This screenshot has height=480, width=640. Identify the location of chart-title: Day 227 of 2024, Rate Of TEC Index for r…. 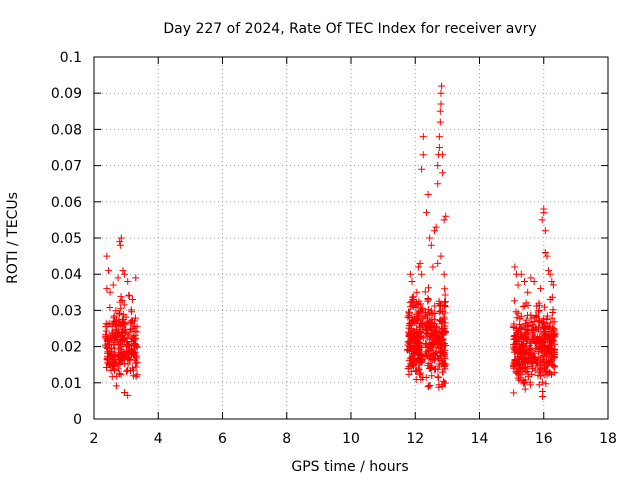
(349, 29).